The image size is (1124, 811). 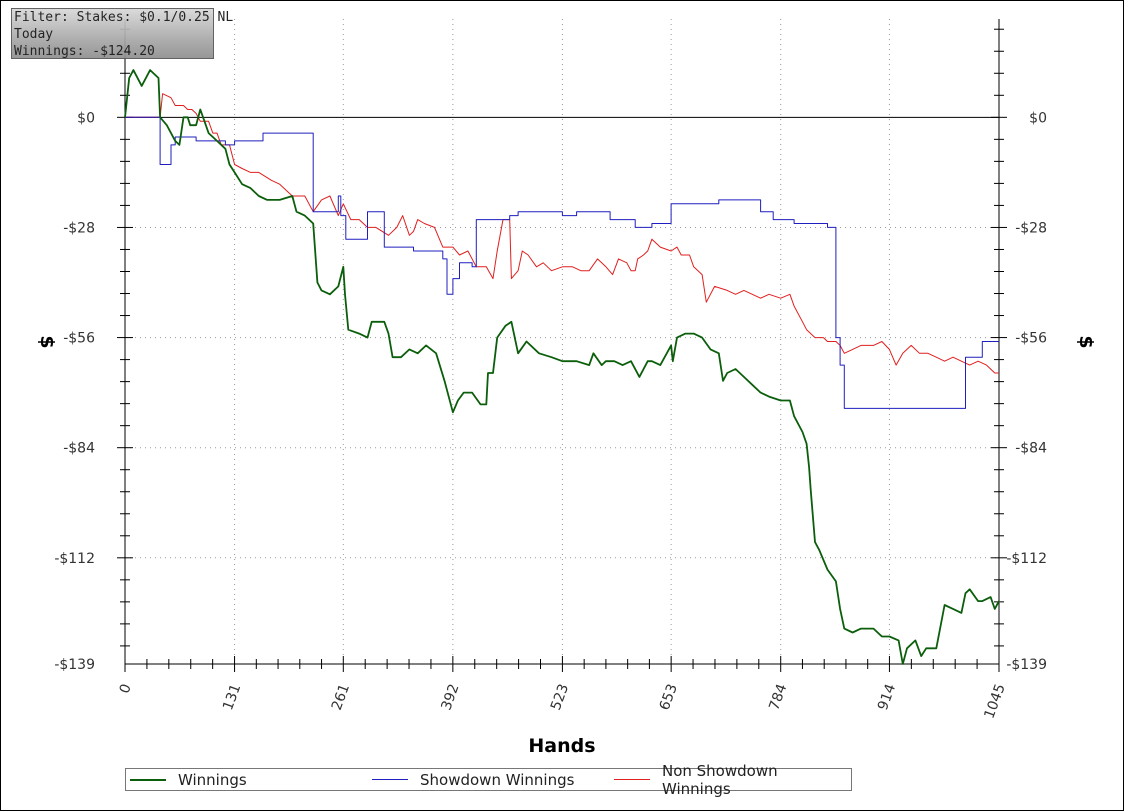 What do you see at coordinates (632, 779) in the screenshot?
I see `legend-swatch-non-showdown` at bounding box center [632, 779].